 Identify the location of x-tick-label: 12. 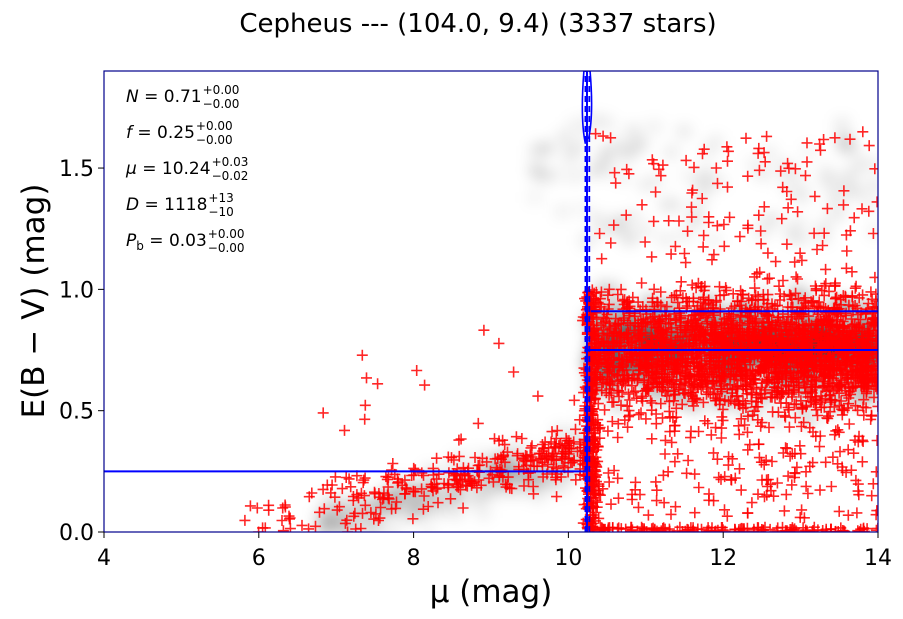
(723, 558).